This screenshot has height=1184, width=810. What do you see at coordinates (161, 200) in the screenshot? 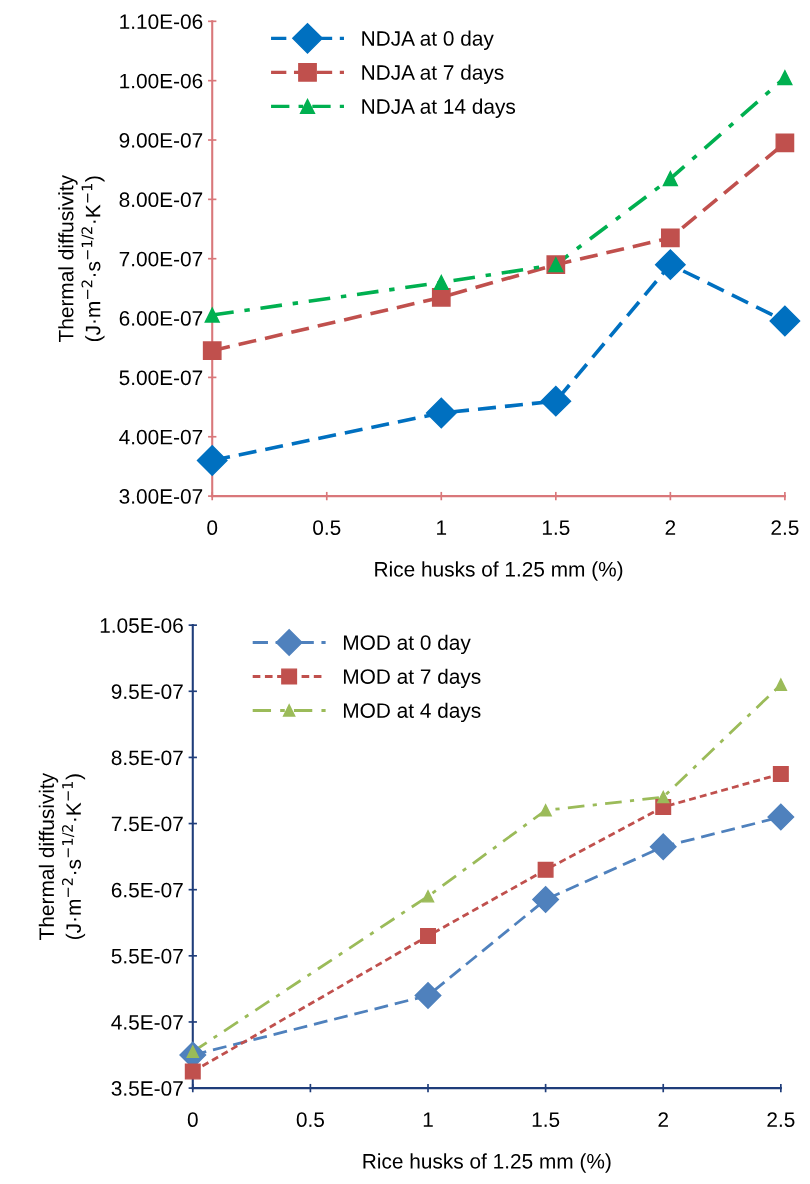
I see `y-tick-label: 8.00E-07` at bounding box center [161, 200].